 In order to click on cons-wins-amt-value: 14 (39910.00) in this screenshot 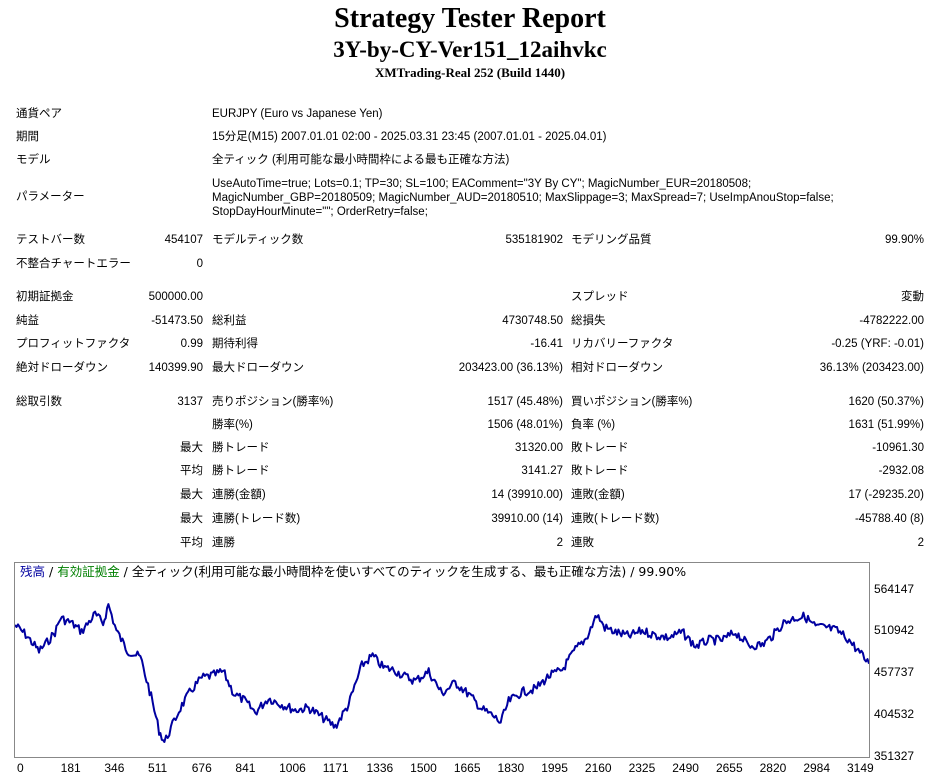, I will do `click(527, 495)`.